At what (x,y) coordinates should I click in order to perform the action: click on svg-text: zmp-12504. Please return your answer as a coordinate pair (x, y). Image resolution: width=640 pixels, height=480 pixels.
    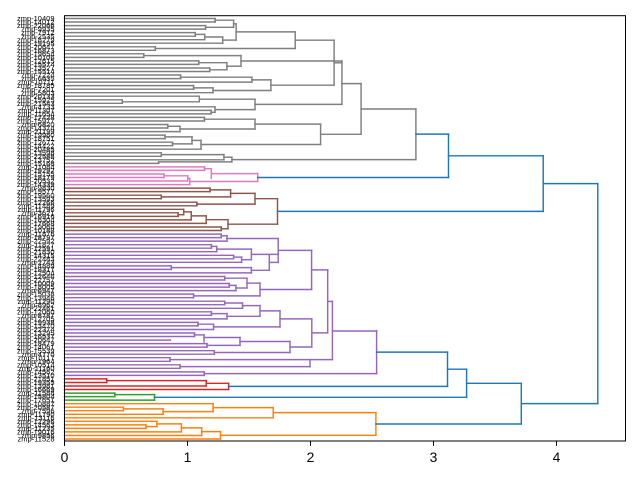
    Looking at the image, I should click on (36, 273).